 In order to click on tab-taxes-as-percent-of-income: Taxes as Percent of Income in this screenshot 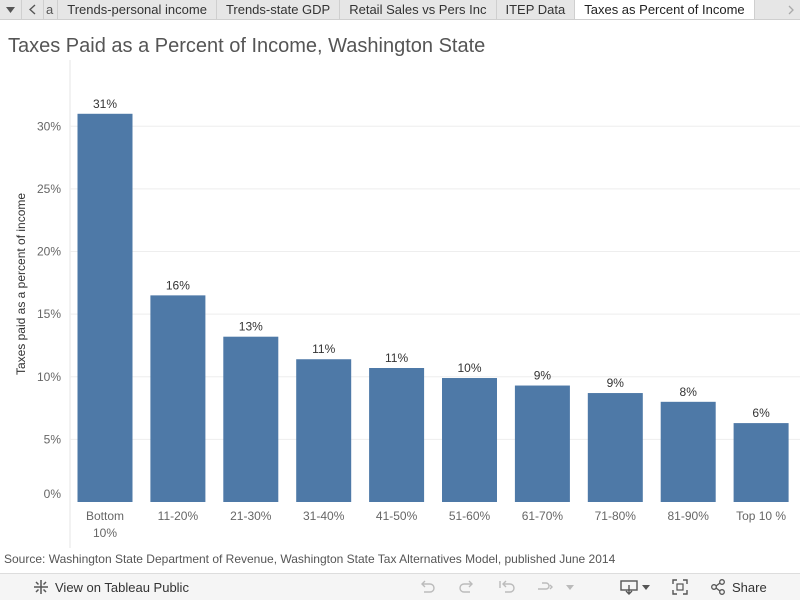, I will do `click(665, 9)`.